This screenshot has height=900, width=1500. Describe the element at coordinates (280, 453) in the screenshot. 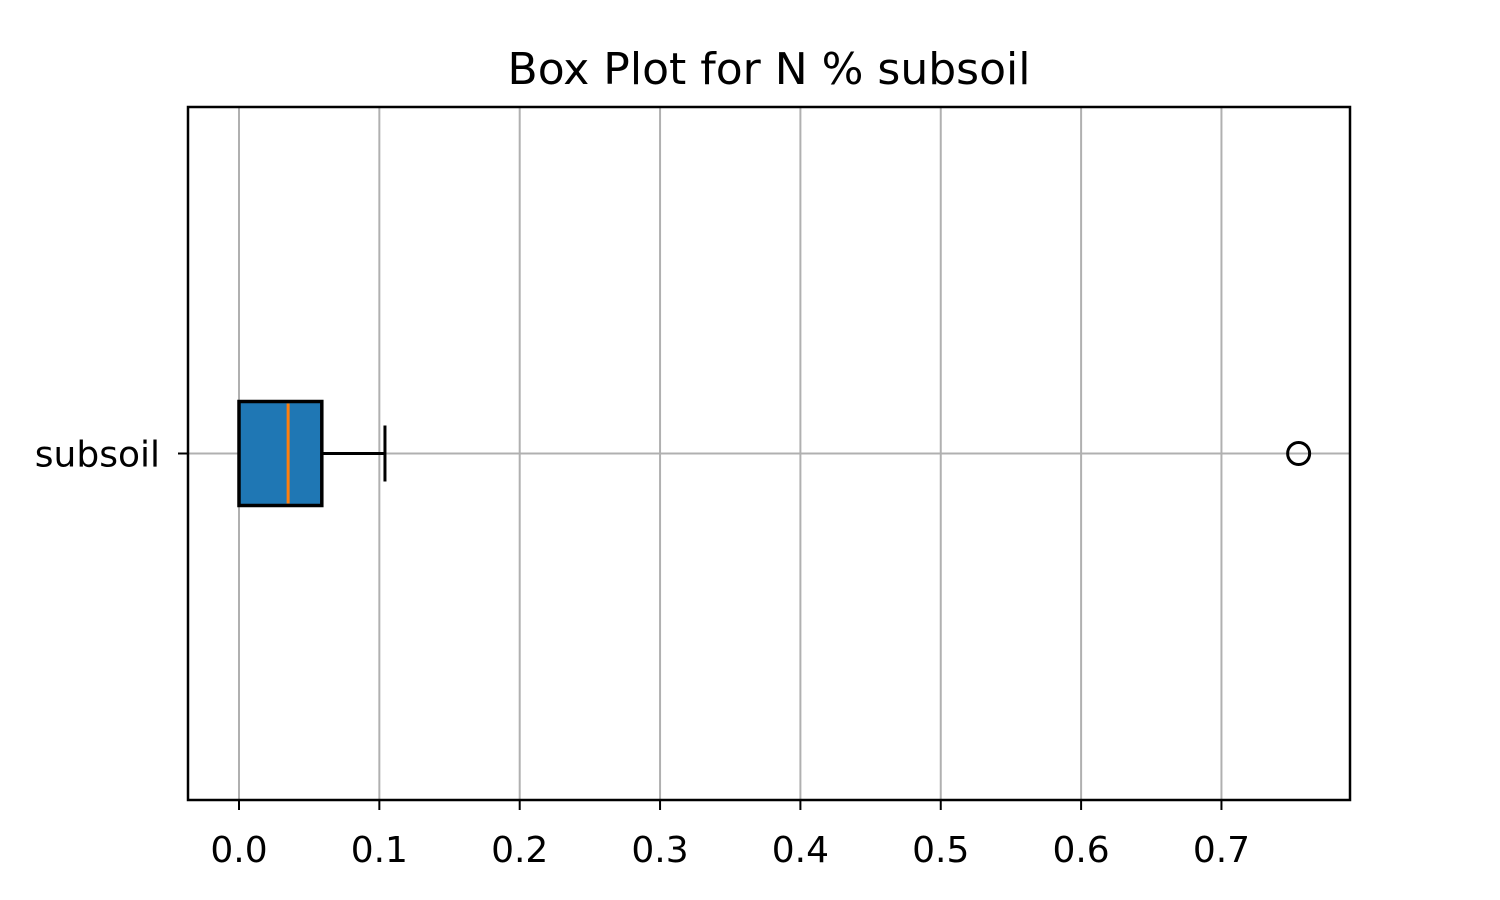

I see `iqr-box` at that location.